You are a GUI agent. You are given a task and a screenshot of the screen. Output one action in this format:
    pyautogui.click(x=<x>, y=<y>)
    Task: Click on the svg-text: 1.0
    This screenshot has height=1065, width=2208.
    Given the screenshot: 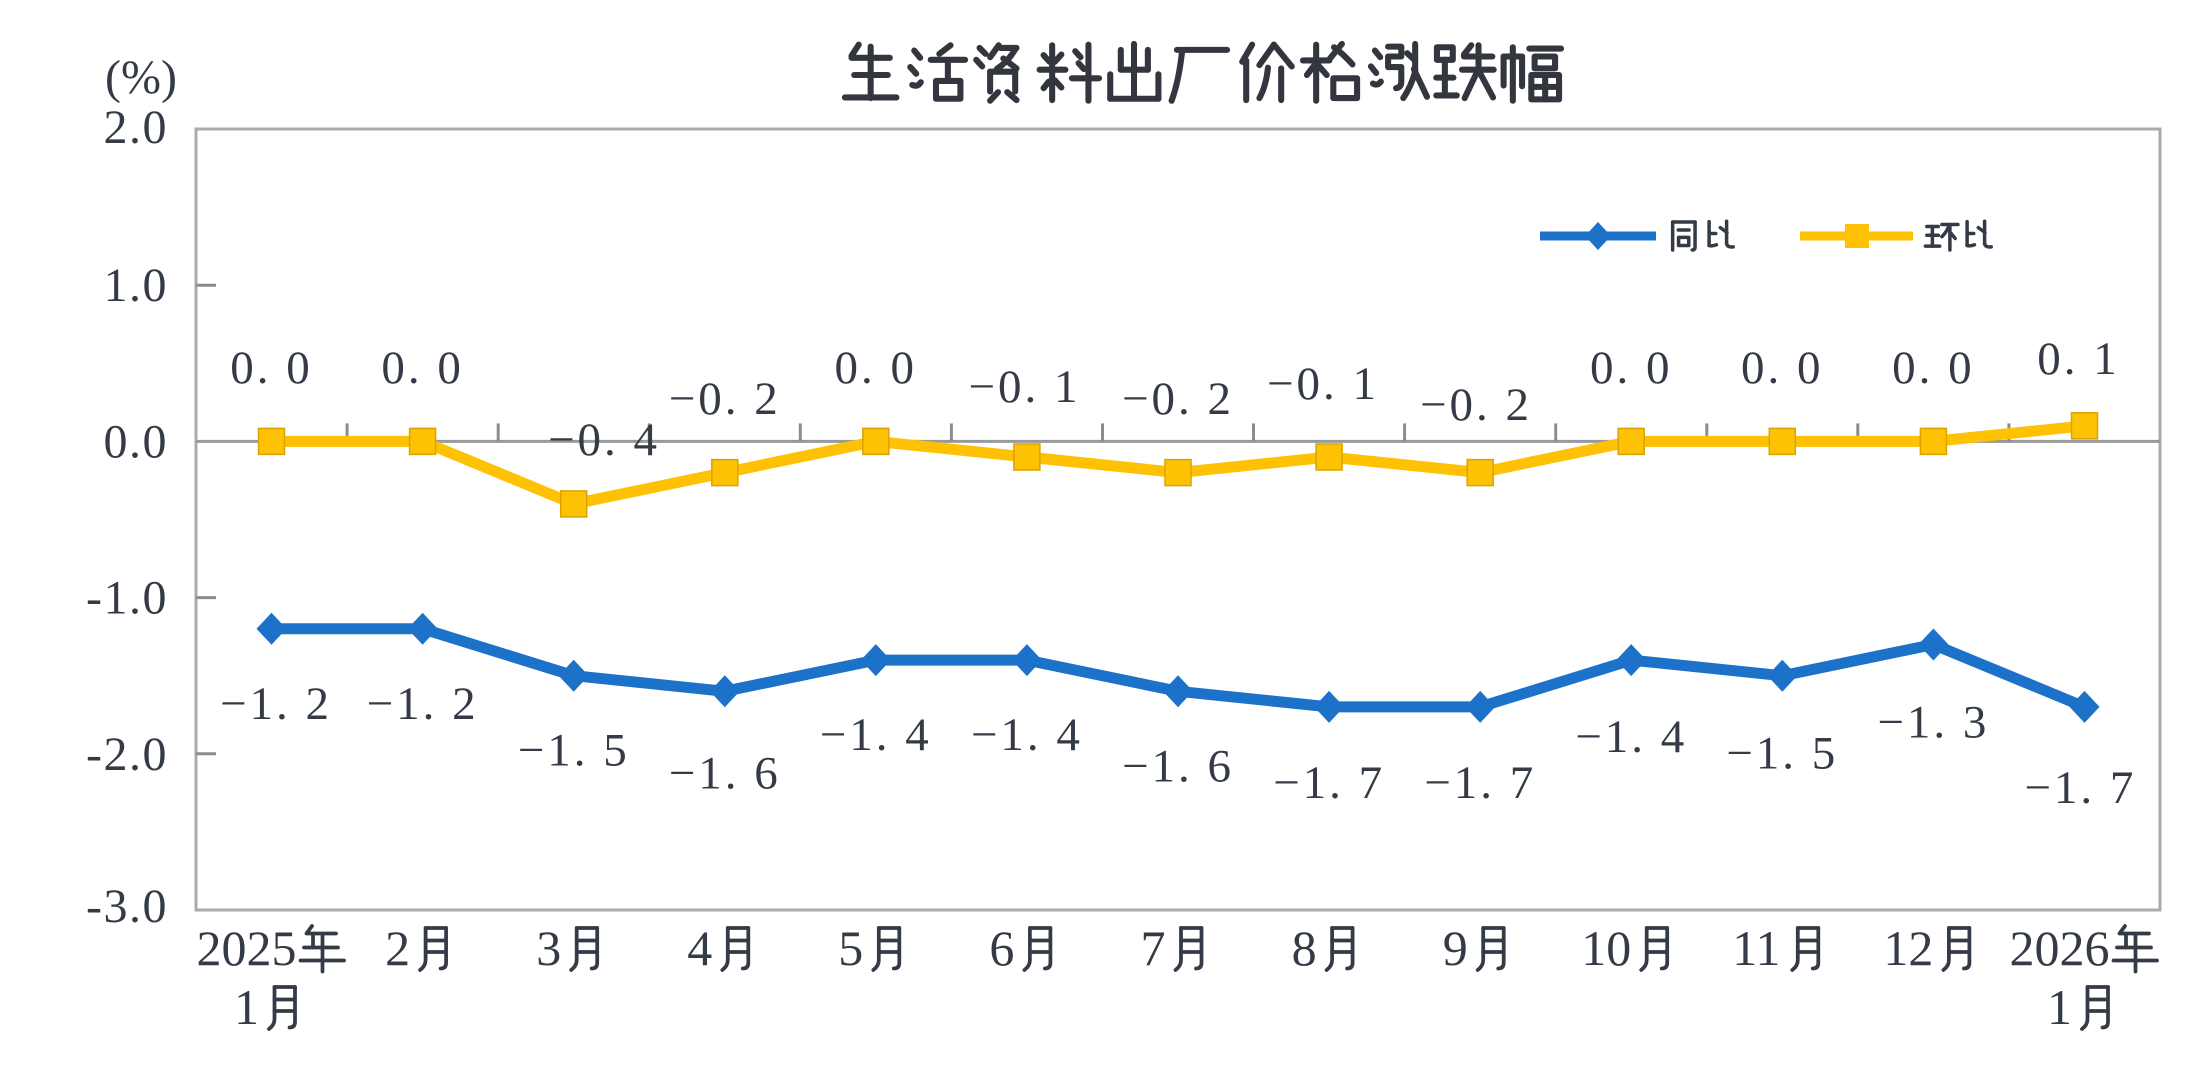 What is the action you would take?
    pyautogui.click(x=136, y=285)
    